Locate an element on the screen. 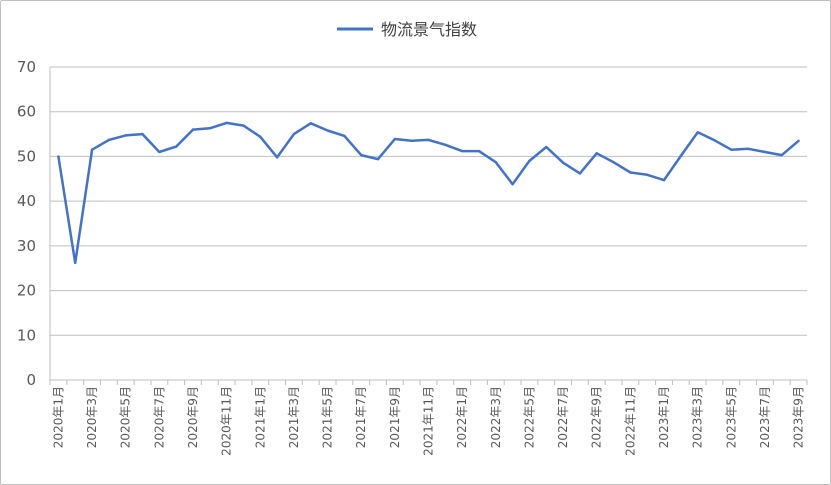 This screenshot has width=831, height=485. y-tick-label: 0 is located at coordinates (31, 380).